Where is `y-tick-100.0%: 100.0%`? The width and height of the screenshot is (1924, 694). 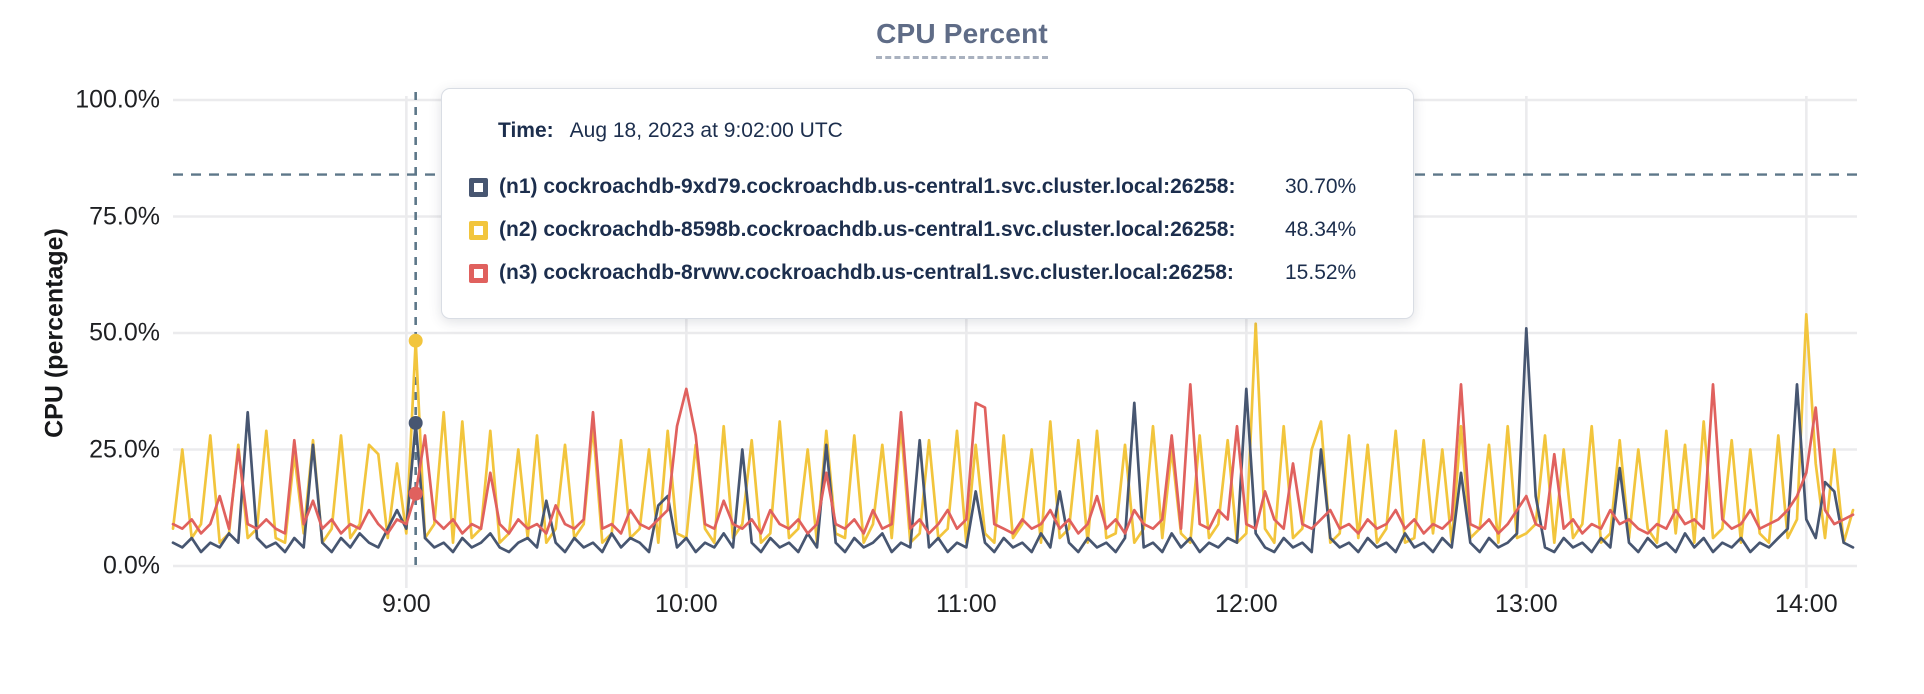
y-tick-100.0%: 100.0% is located at coordinates (117, 99).